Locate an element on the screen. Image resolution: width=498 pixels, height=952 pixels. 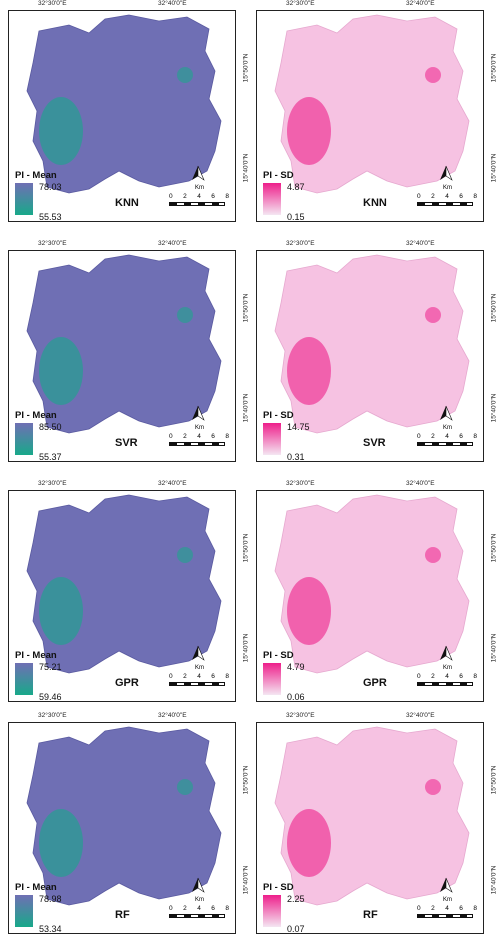
map-frame: PI - SD 2.25 0.07 RF Km 0 2 4 6 8 is located at coordinates (370, 828).